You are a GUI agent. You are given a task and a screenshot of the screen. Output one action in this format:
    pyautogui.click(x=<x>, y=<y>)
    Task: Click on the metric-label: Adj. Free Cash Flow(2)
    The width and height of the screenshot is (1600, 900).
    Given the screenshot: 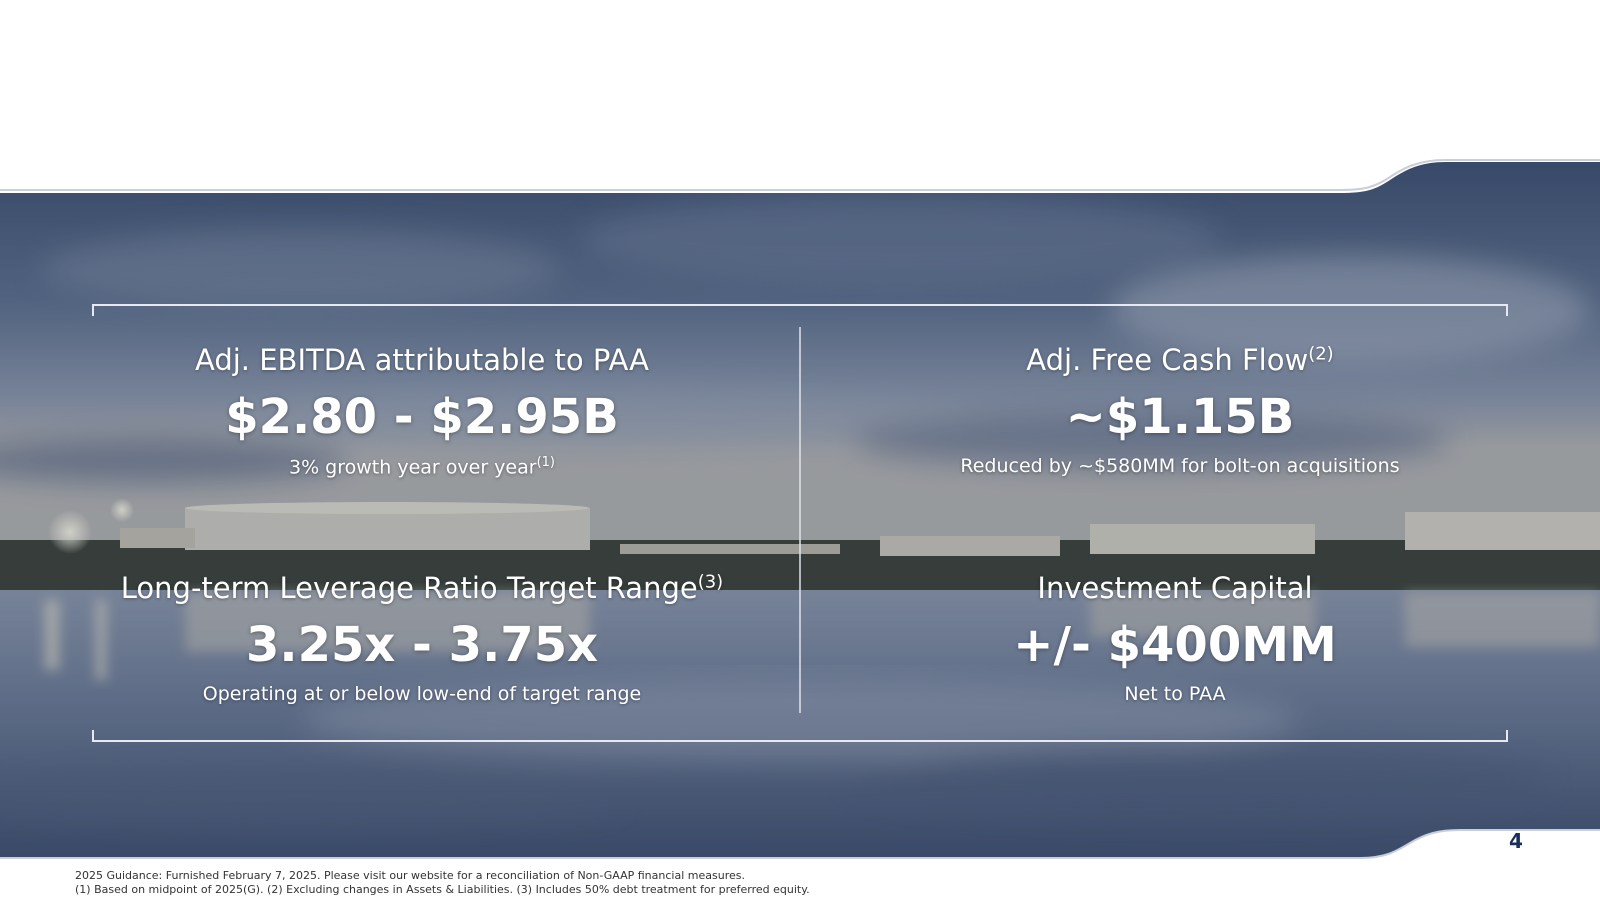 What is the action you would take?
    pyautogui.click(x=1180, y=360)
    